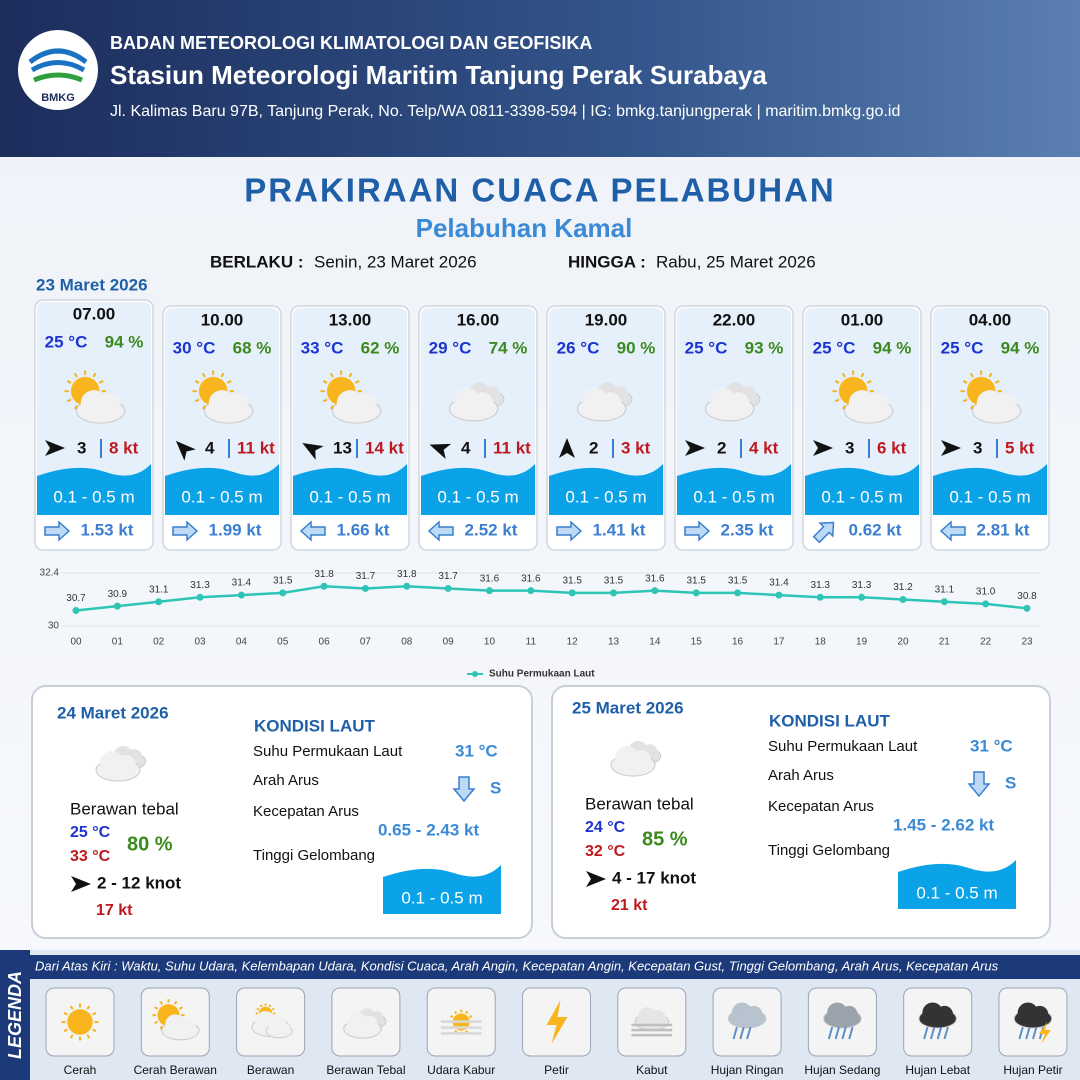  What do you see at coordinates (986, 592) in the screenshot?
I see `data-label: 31.0` at bounding box center [986, 592].